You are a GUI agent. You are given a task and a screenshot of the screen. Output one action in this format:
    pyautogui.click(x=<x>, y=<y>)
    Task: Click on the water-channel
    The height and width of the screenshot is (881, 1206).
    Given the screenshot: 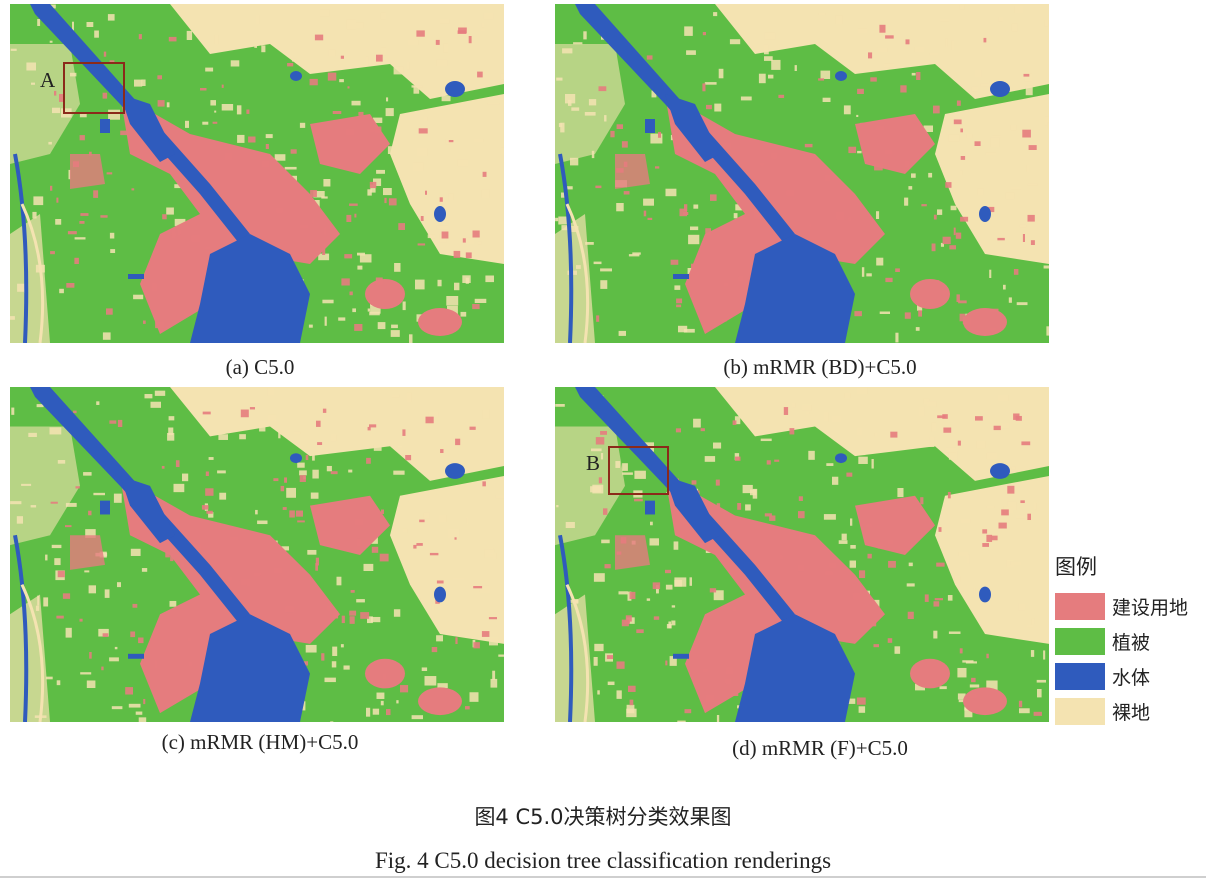 What is the action you would take?
    pyautogui.click(x=692, y=509)
    